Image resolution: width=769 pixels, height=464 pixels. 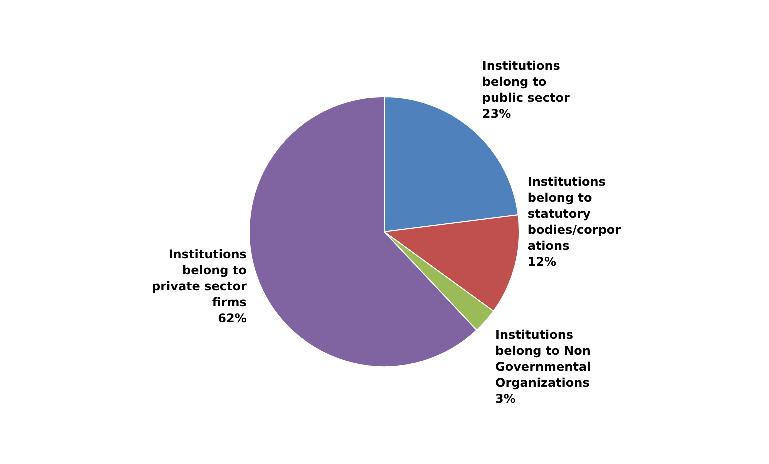 What do you see at coordinates (199, 278) in the screenshot?
I see `slice-label: Institutions belong to private sector firms` at bounding box center [199, 278].